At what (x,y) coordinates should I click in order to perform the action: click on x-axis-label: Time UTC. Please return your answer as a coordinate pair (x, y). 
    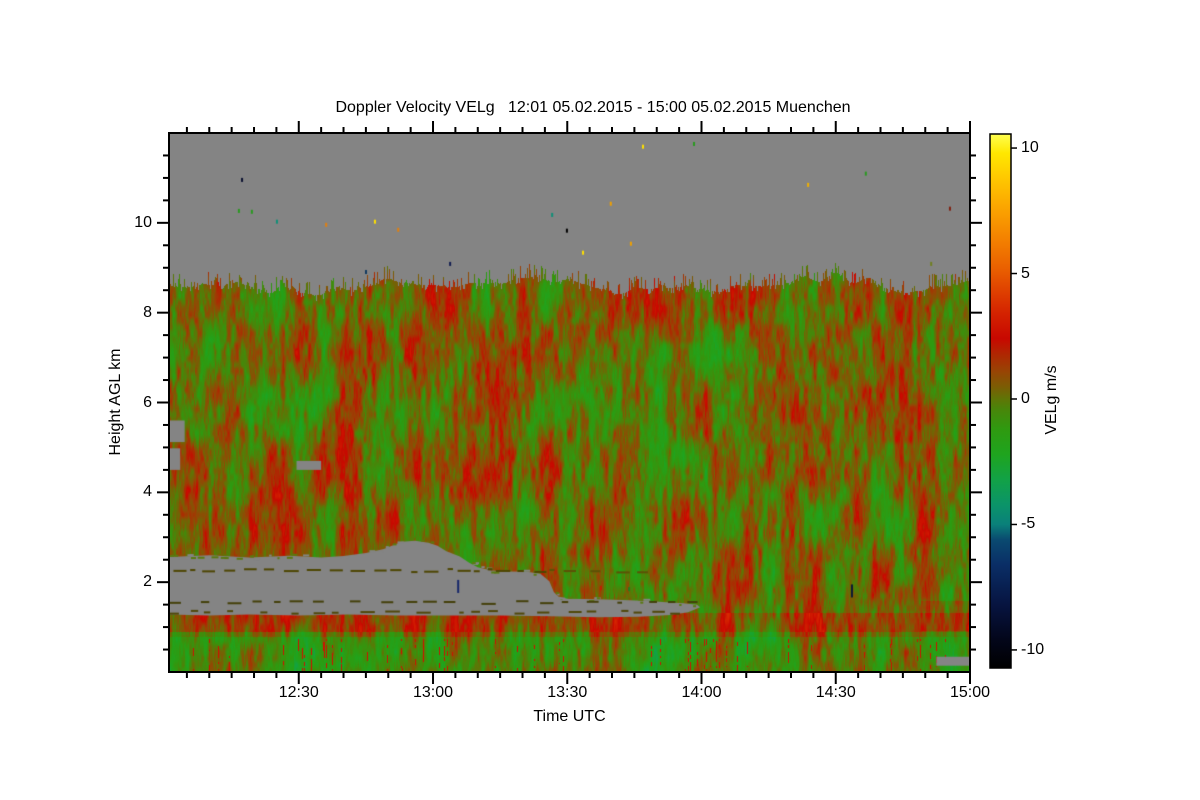
    Looking at the image, I should click on (569, 716).